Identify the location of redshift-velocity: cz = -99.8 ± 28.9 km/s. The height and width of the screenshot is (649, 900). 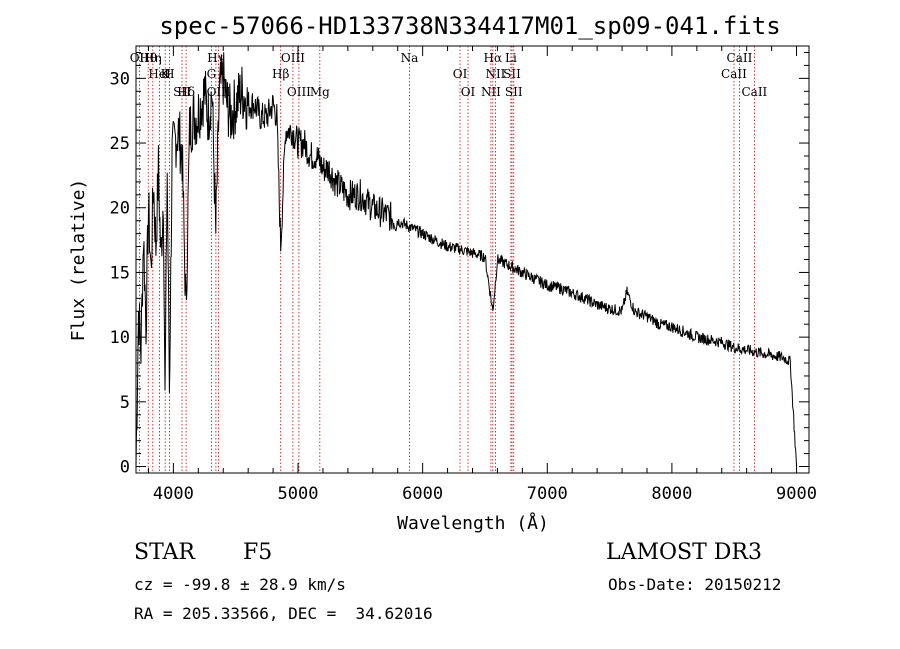
(240, 584).